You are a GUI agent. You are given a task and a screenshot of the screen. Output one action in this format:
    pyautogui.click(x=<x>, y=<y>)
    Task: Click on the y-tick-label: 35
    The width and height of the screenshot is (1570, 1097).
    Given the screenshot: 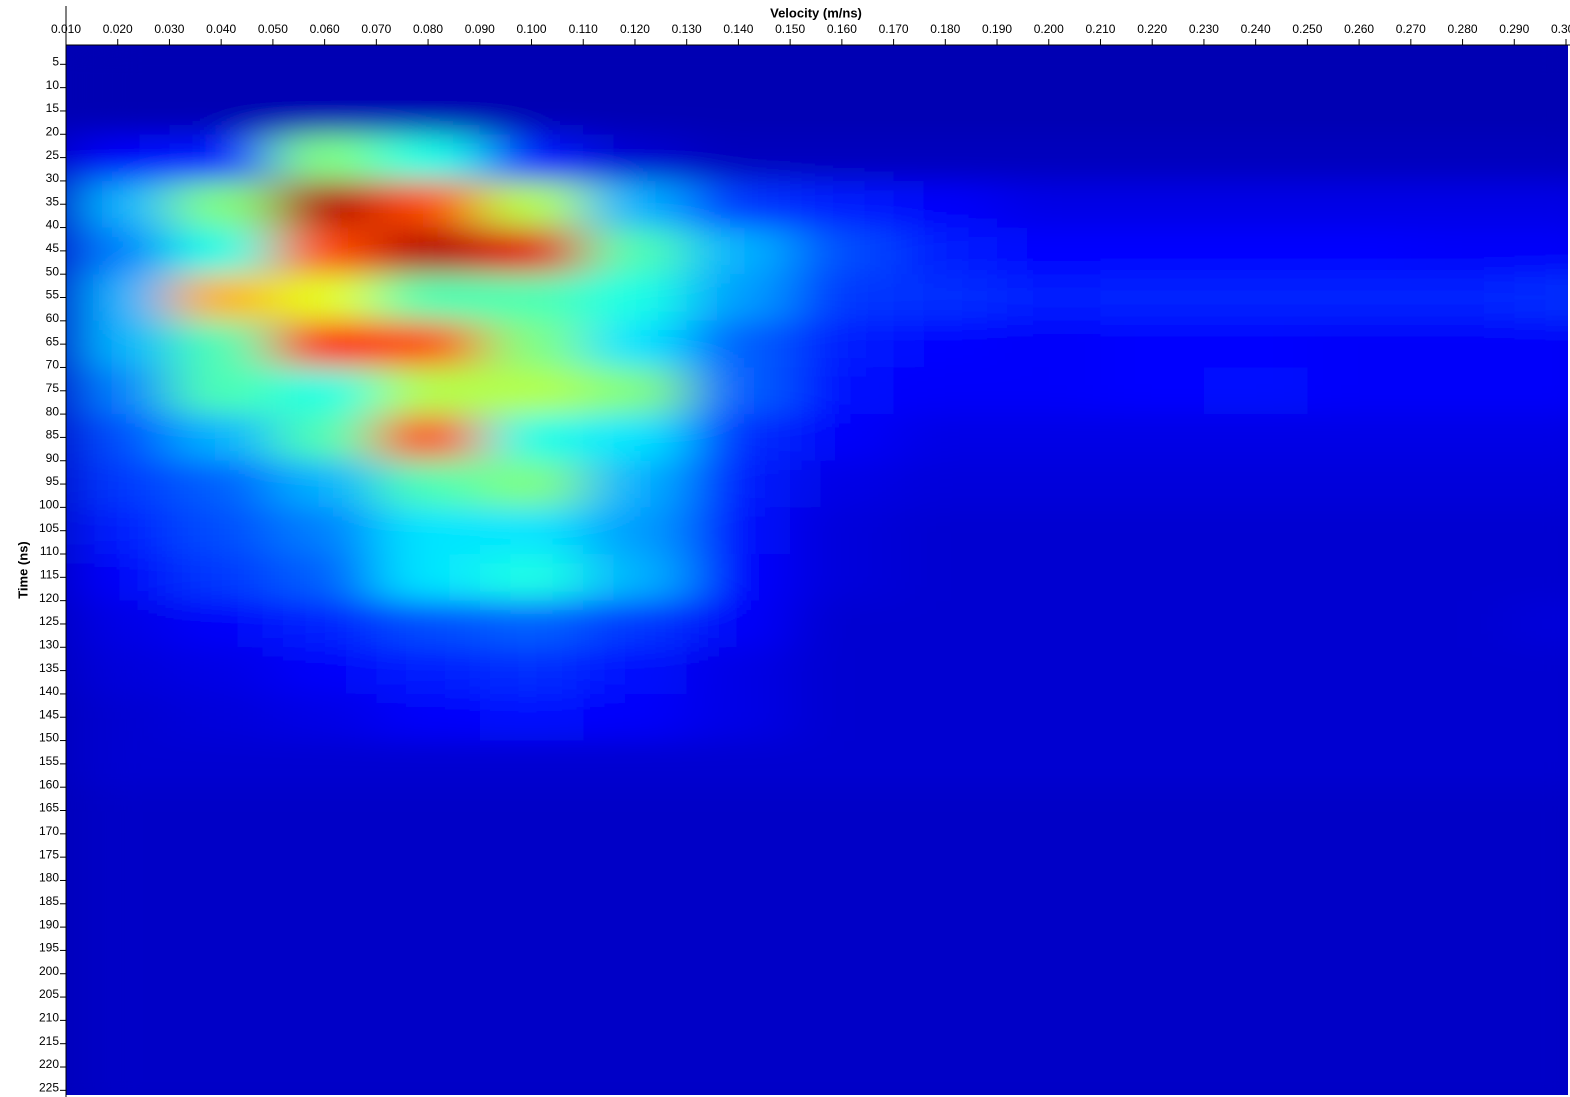 What is the action you would take?
    pyautogui.click(x=53, y=201)
    